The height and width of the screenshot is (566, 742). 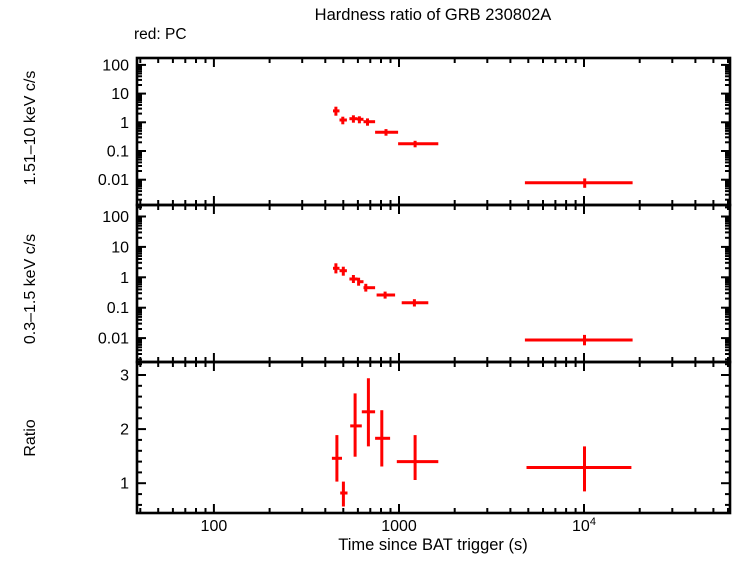 I want to click on svg-text: 3, so click(x=124, y=376).